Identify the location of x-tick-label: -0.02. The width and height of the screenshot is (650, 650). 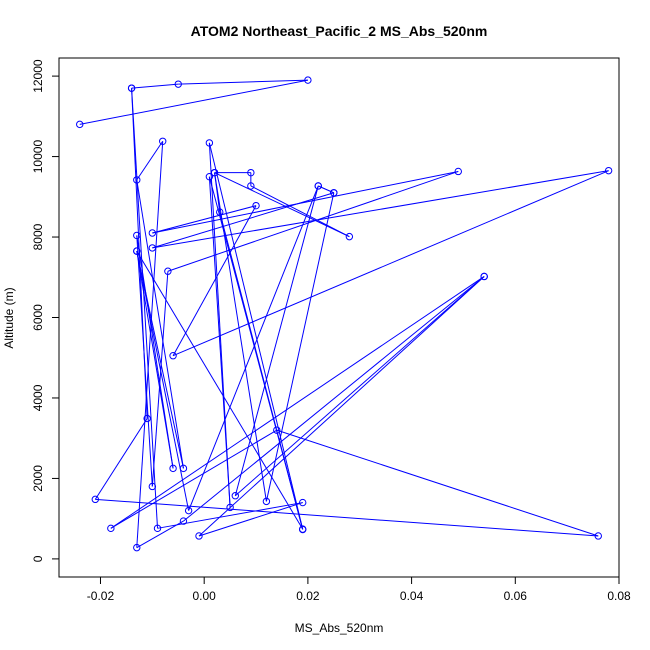
(101, 596).